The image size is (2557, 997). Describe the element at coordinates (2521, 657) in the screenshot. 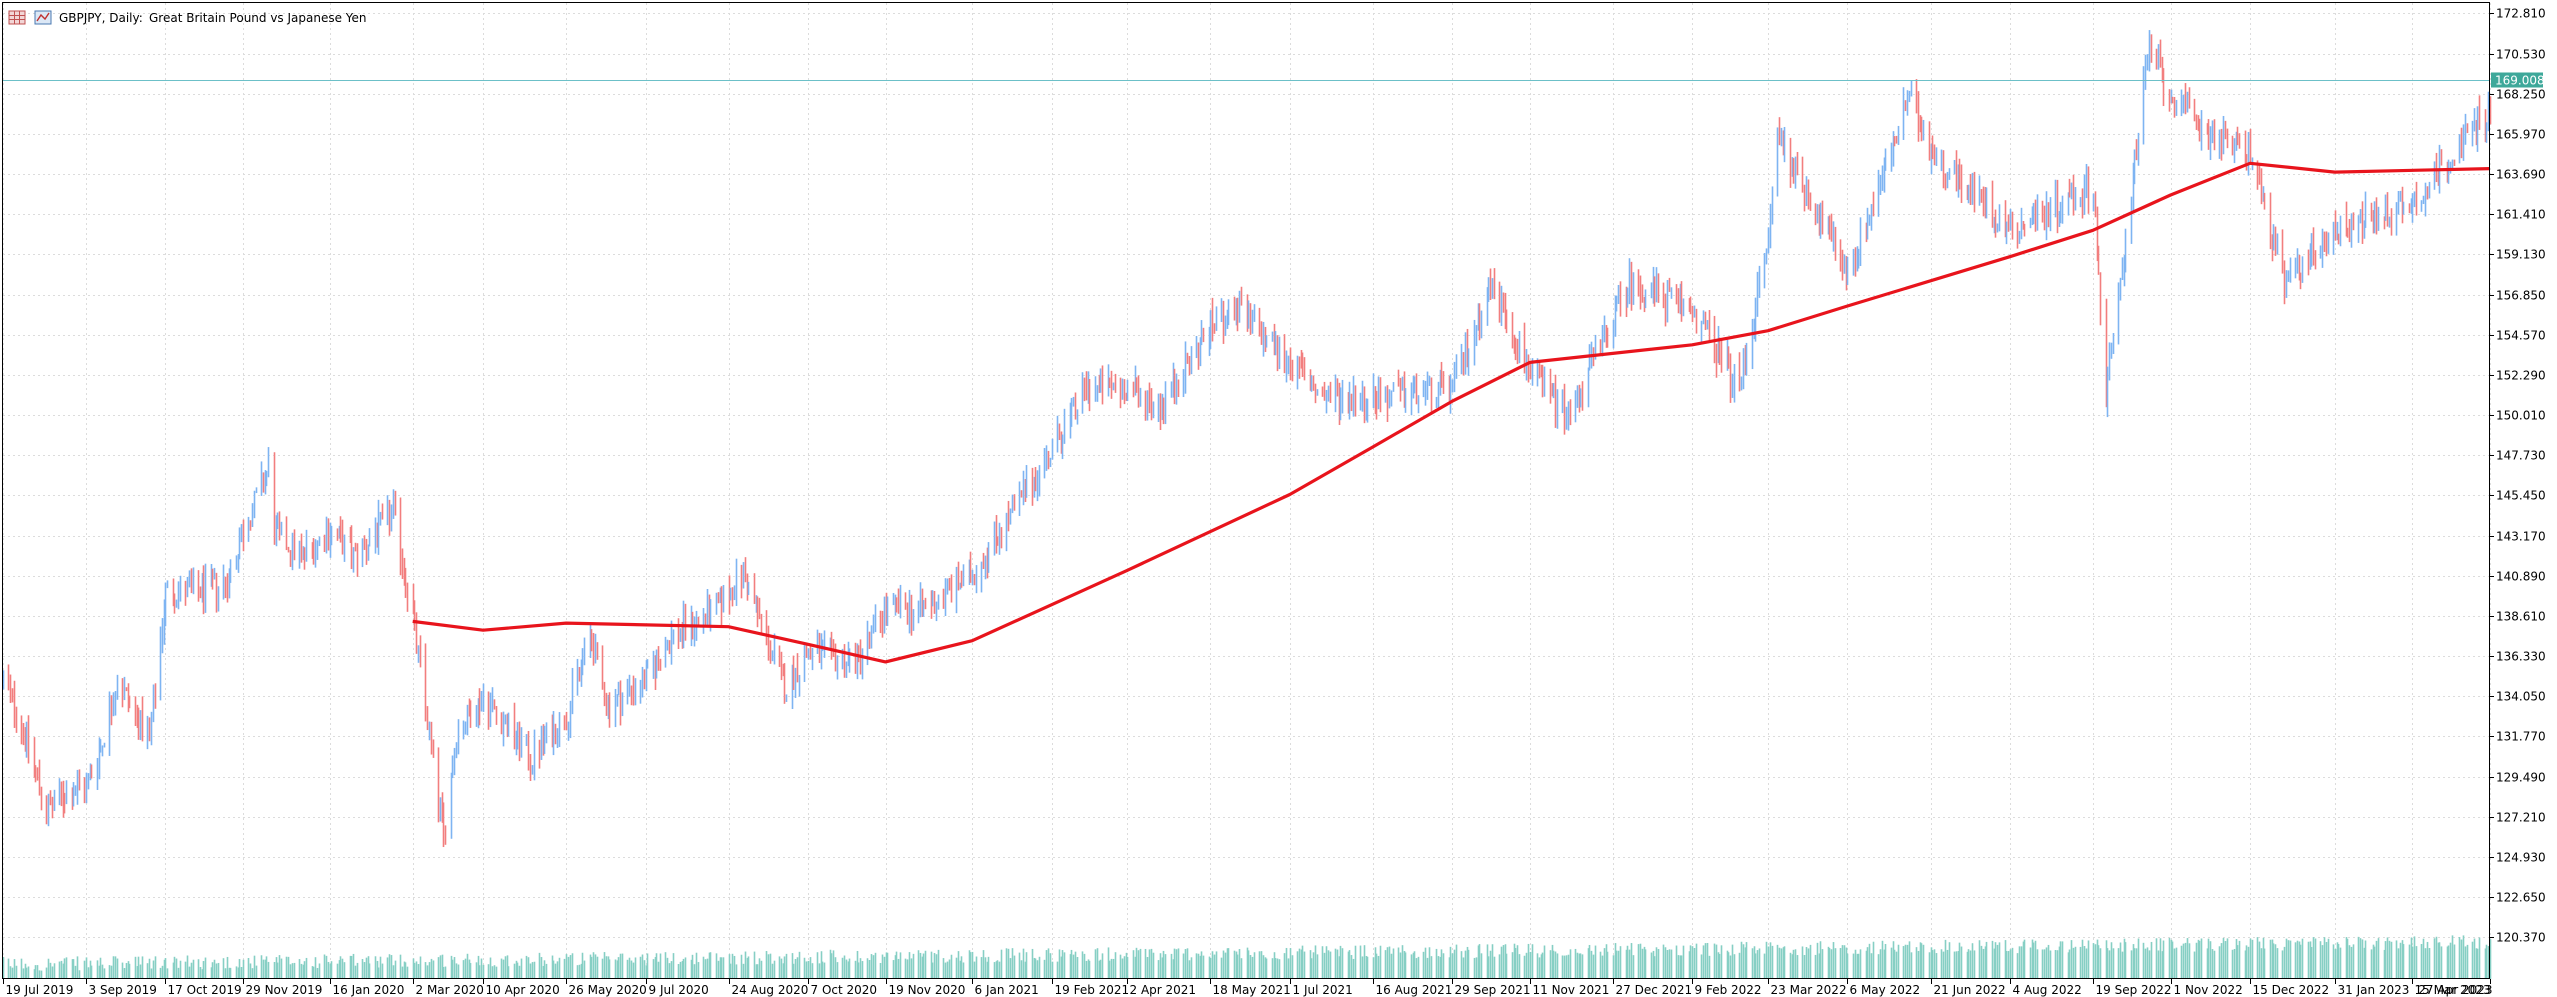

I see `y-tick-label: 136.330` at that location.